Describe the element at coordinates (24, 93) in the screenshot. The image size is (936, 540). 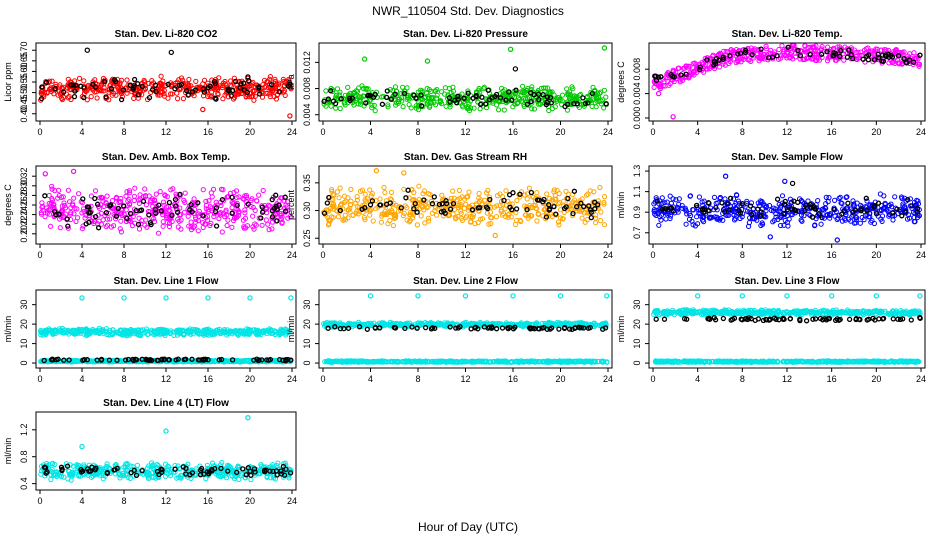
I see `y-tick-label: 0.50` at that location.